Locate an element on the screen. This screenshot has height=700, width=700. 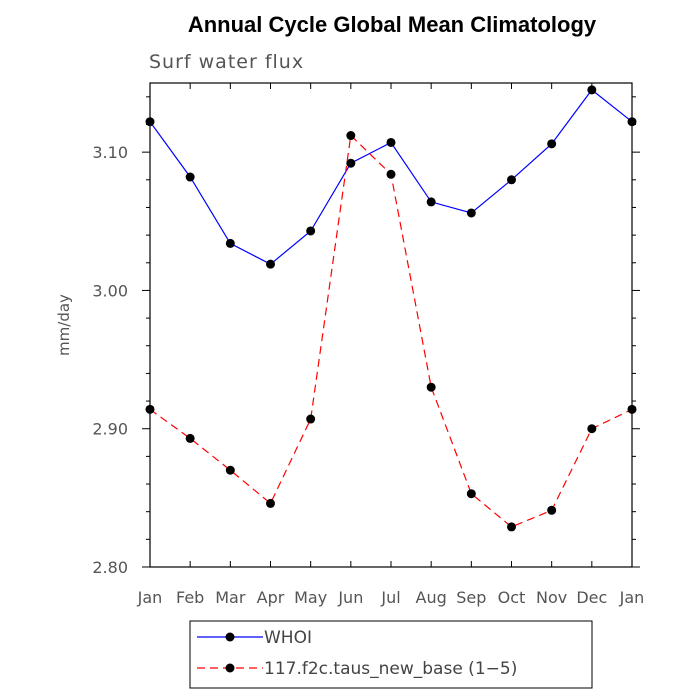
legend-items: WHOI 117.f2c.taus_new_base (1−5) is located at coordinates (357, 653).